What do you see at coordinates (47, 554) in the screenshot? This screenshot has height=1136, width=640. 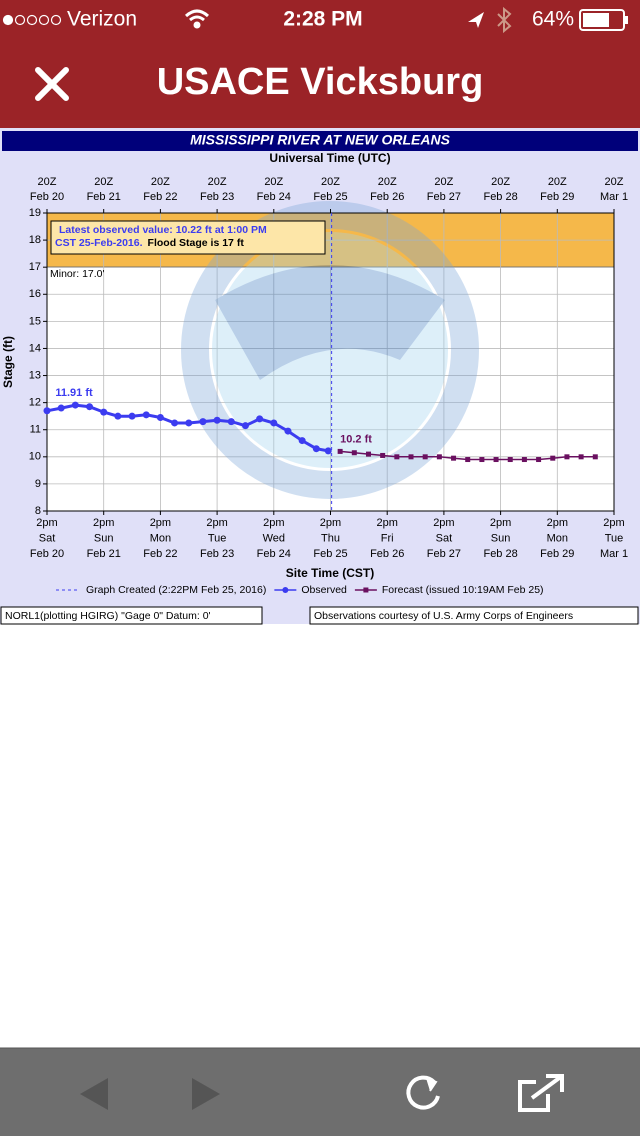 I see `x-tick-label: Feb 20` at bounding box center [47, 554].